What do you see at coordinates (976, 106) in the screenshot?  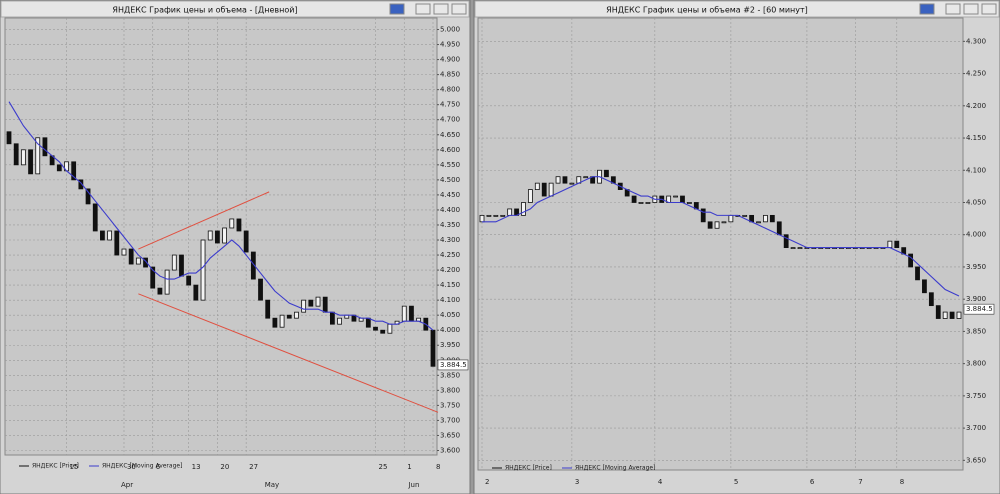 I see `y-tick-label: 4.200` at bounding box center [976, 106].